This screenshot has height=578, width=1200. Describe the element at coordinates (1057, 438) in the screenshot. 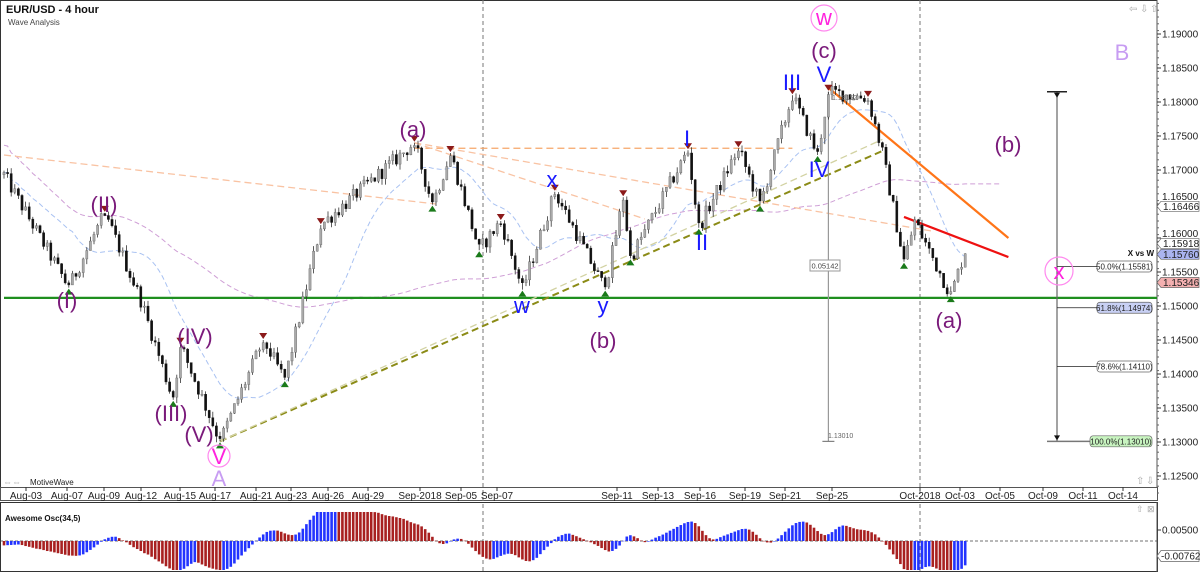

I see `arrow-down-icon` at that location.